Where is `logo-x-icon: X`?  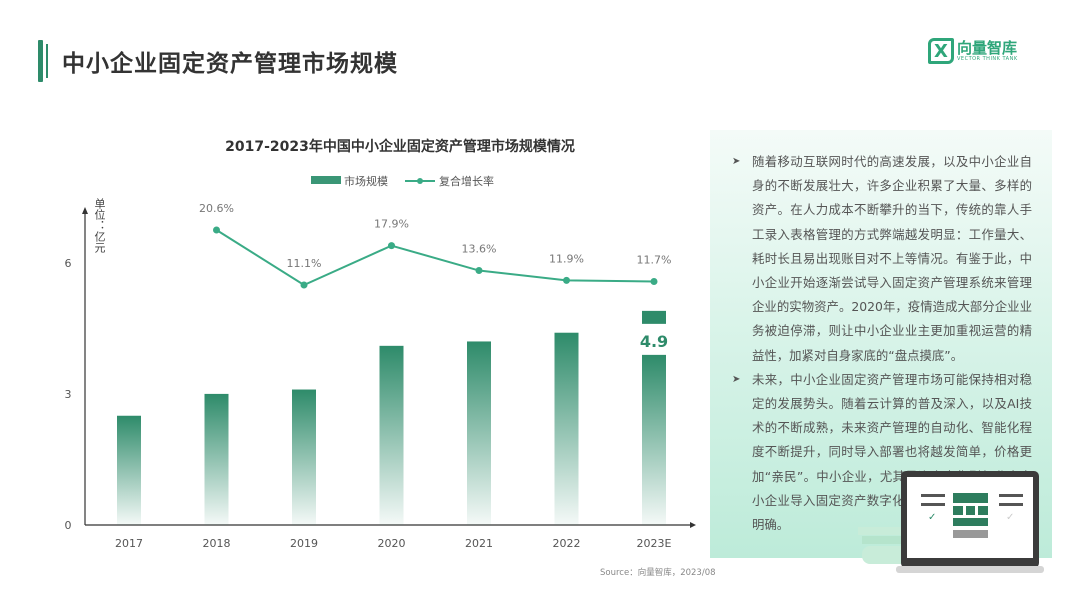 logo-x-icon: X is located at coordinates (941, 51).